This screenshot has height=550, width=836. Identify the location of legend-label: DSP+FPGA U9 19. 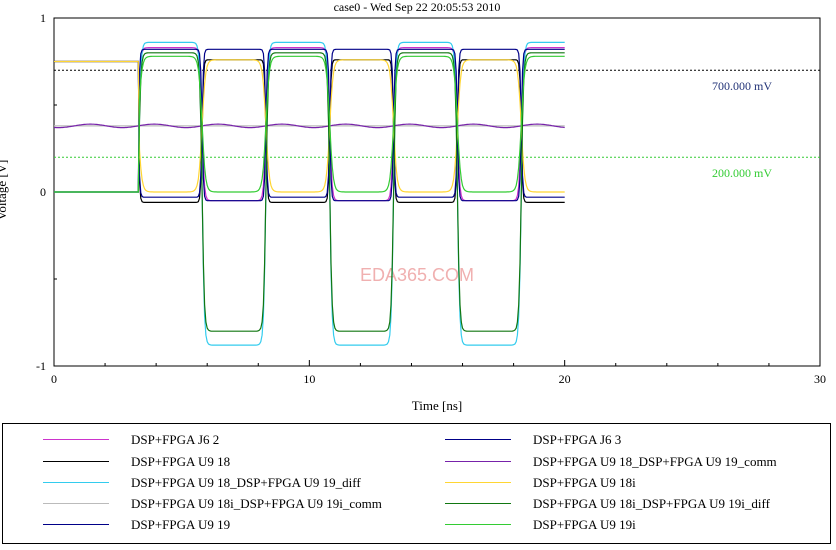
(181, 524).